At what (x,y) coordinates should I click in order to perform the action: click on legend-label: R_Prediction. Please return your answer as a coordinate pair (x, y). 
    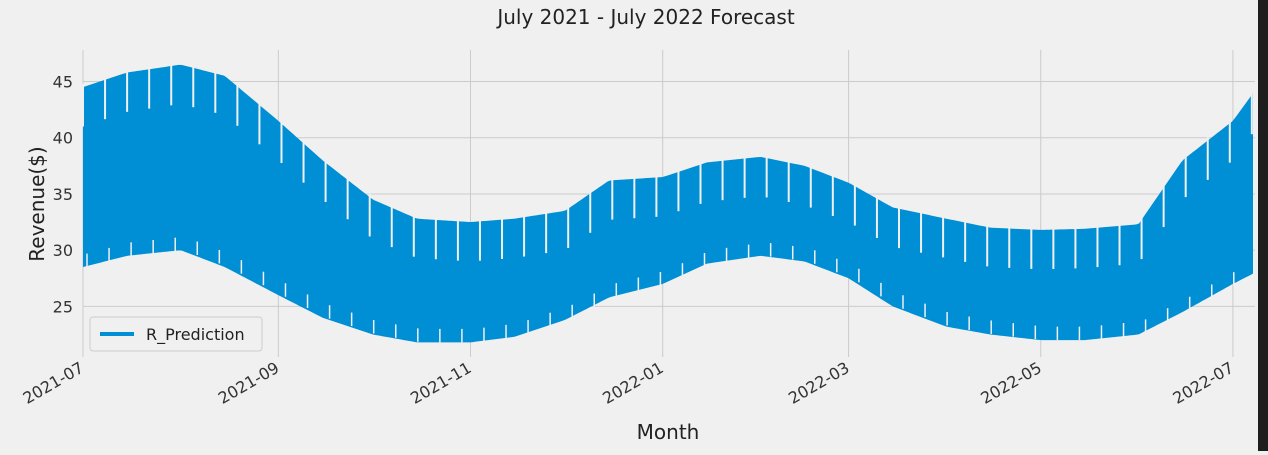
    Looking at the image, I should click on (195, 335).